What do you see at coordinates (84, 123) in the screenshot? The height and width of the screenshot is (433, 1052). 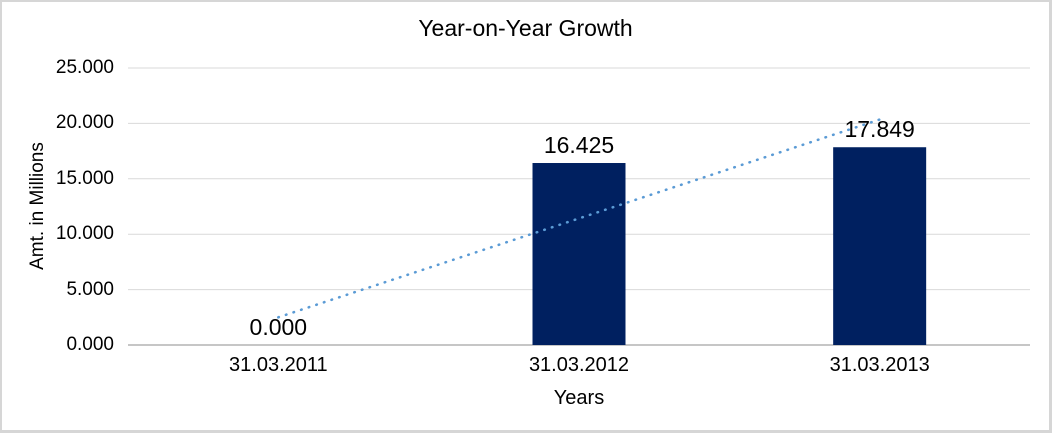 I see `y-tick-label: 20.000` at bounding box center [84, 123].